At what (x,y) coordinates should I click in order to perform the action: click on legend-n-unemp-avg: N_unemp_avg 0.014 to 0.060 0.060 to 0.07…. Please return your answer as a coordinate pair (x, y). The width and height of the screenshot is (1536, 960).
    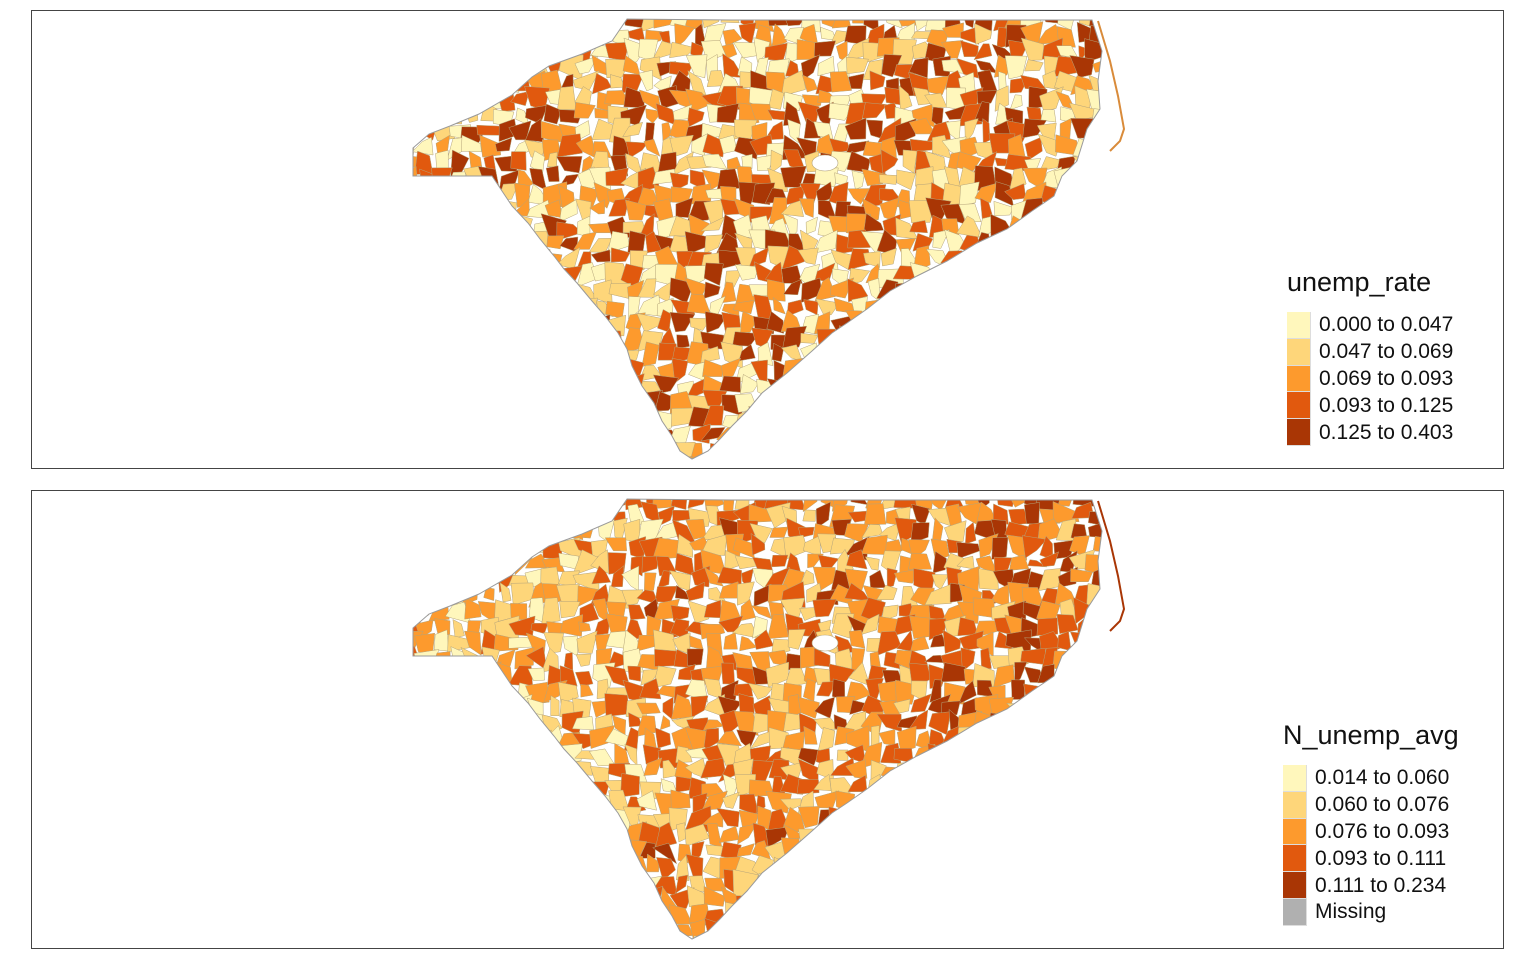
    Looking at the image, I should click on (1371, 823).